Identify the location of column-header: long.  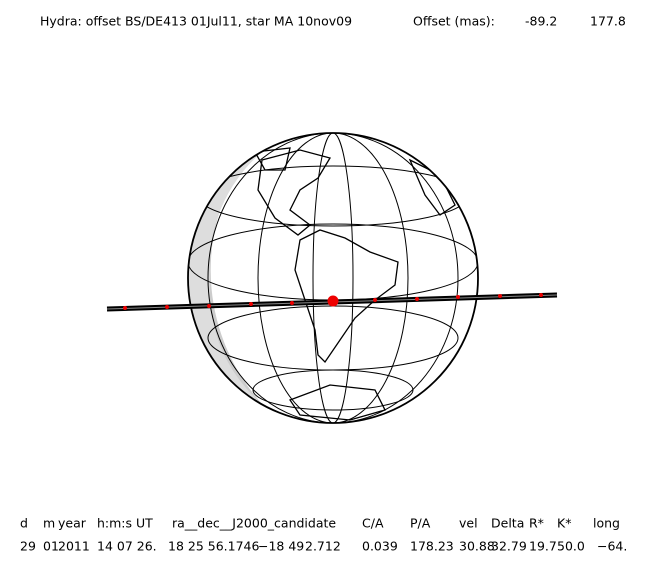
(606, 523).